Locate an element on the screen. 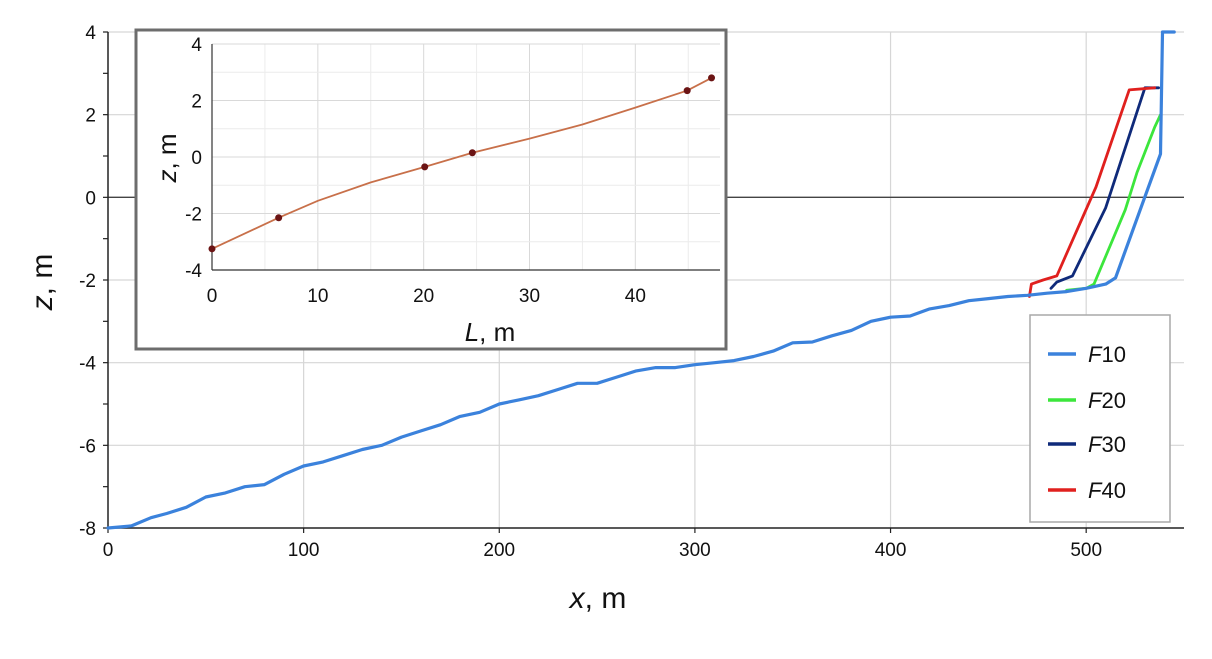 The width and height of the screenshot is (1212, 659). y-tick-label: -6 is located at coordinates (87, 446).